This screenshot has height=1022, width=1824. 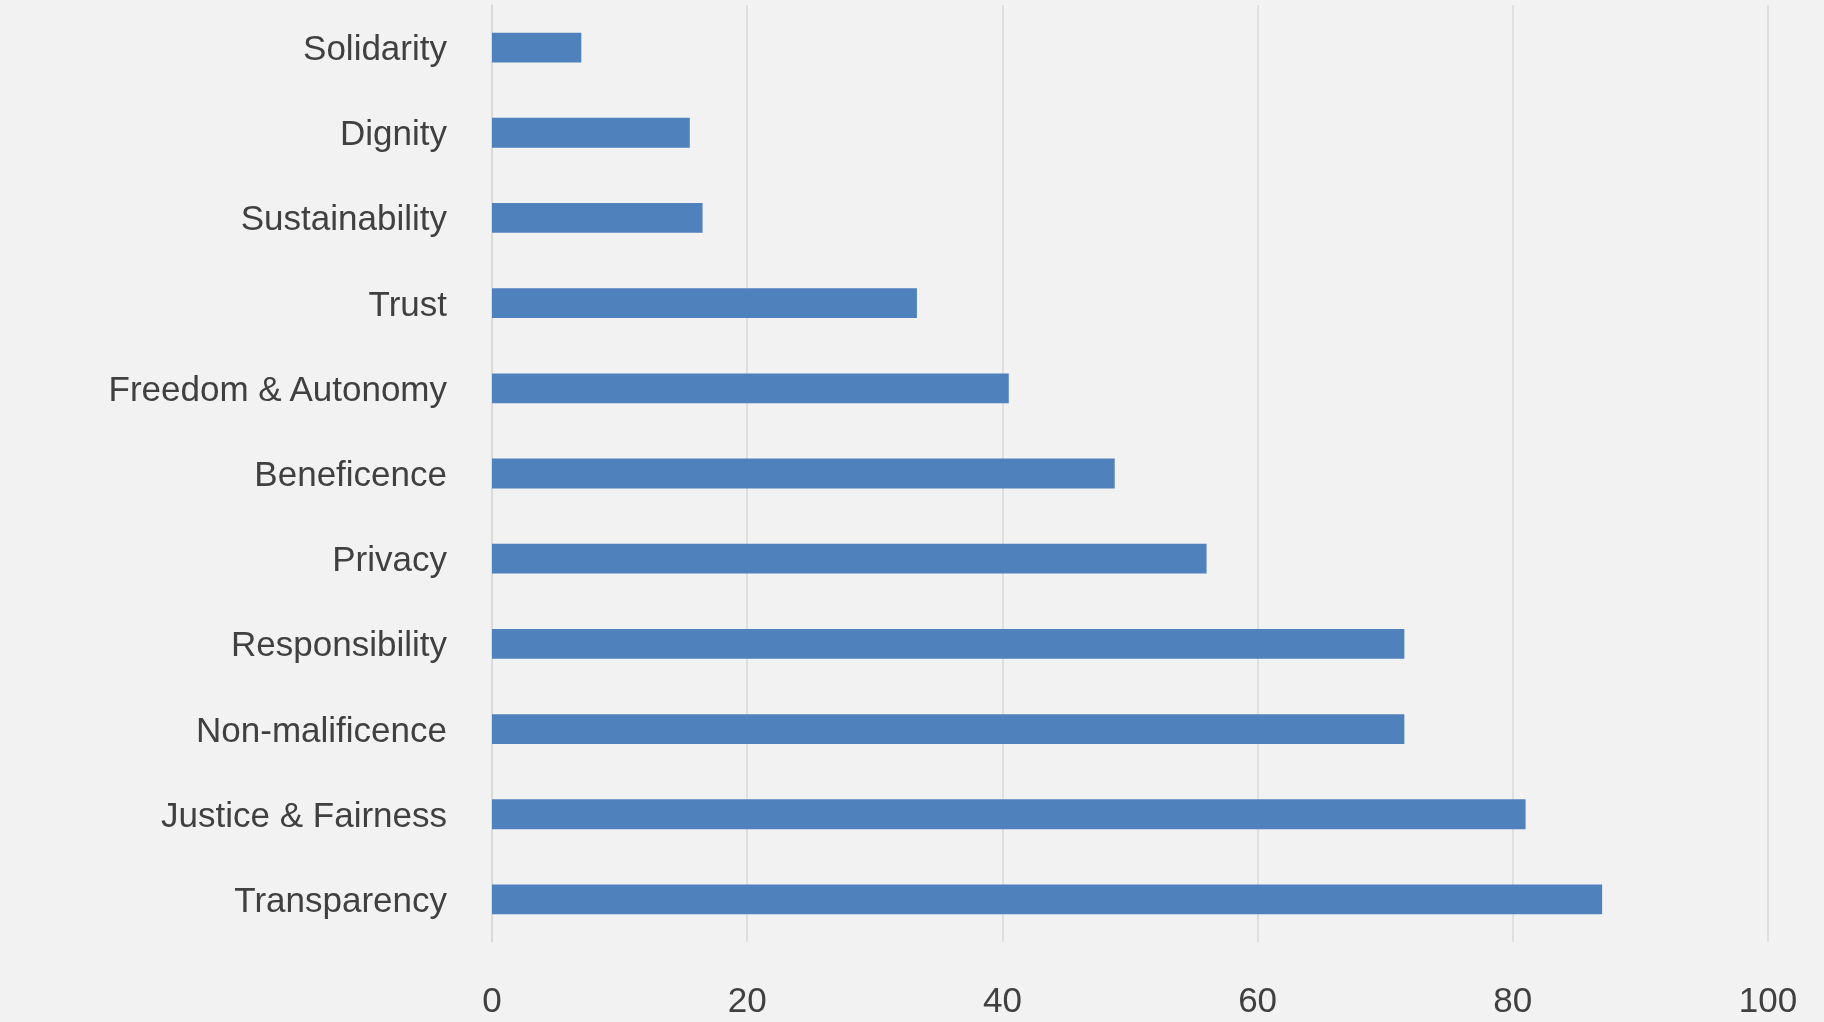 What do you see at coordinates (1258, 999) in the screenshot?
I see `x-tick-label: 60` at bounding box center [1258, 999].